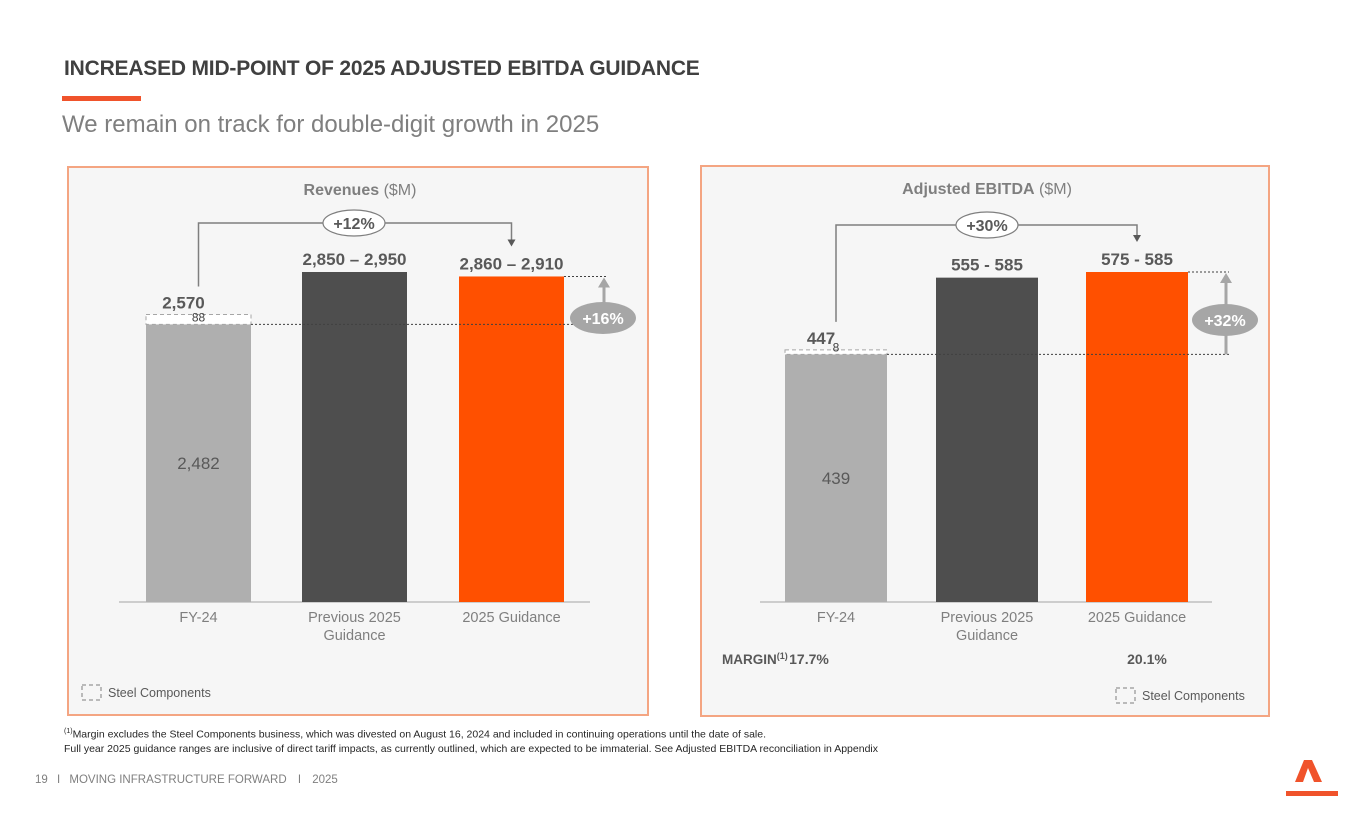 The height and width of the screenshot is (829, 1365). Describe the element at coordinates (836, 347) in the screenshot. I see `bar-fy24-steel-label: 8` at that location.